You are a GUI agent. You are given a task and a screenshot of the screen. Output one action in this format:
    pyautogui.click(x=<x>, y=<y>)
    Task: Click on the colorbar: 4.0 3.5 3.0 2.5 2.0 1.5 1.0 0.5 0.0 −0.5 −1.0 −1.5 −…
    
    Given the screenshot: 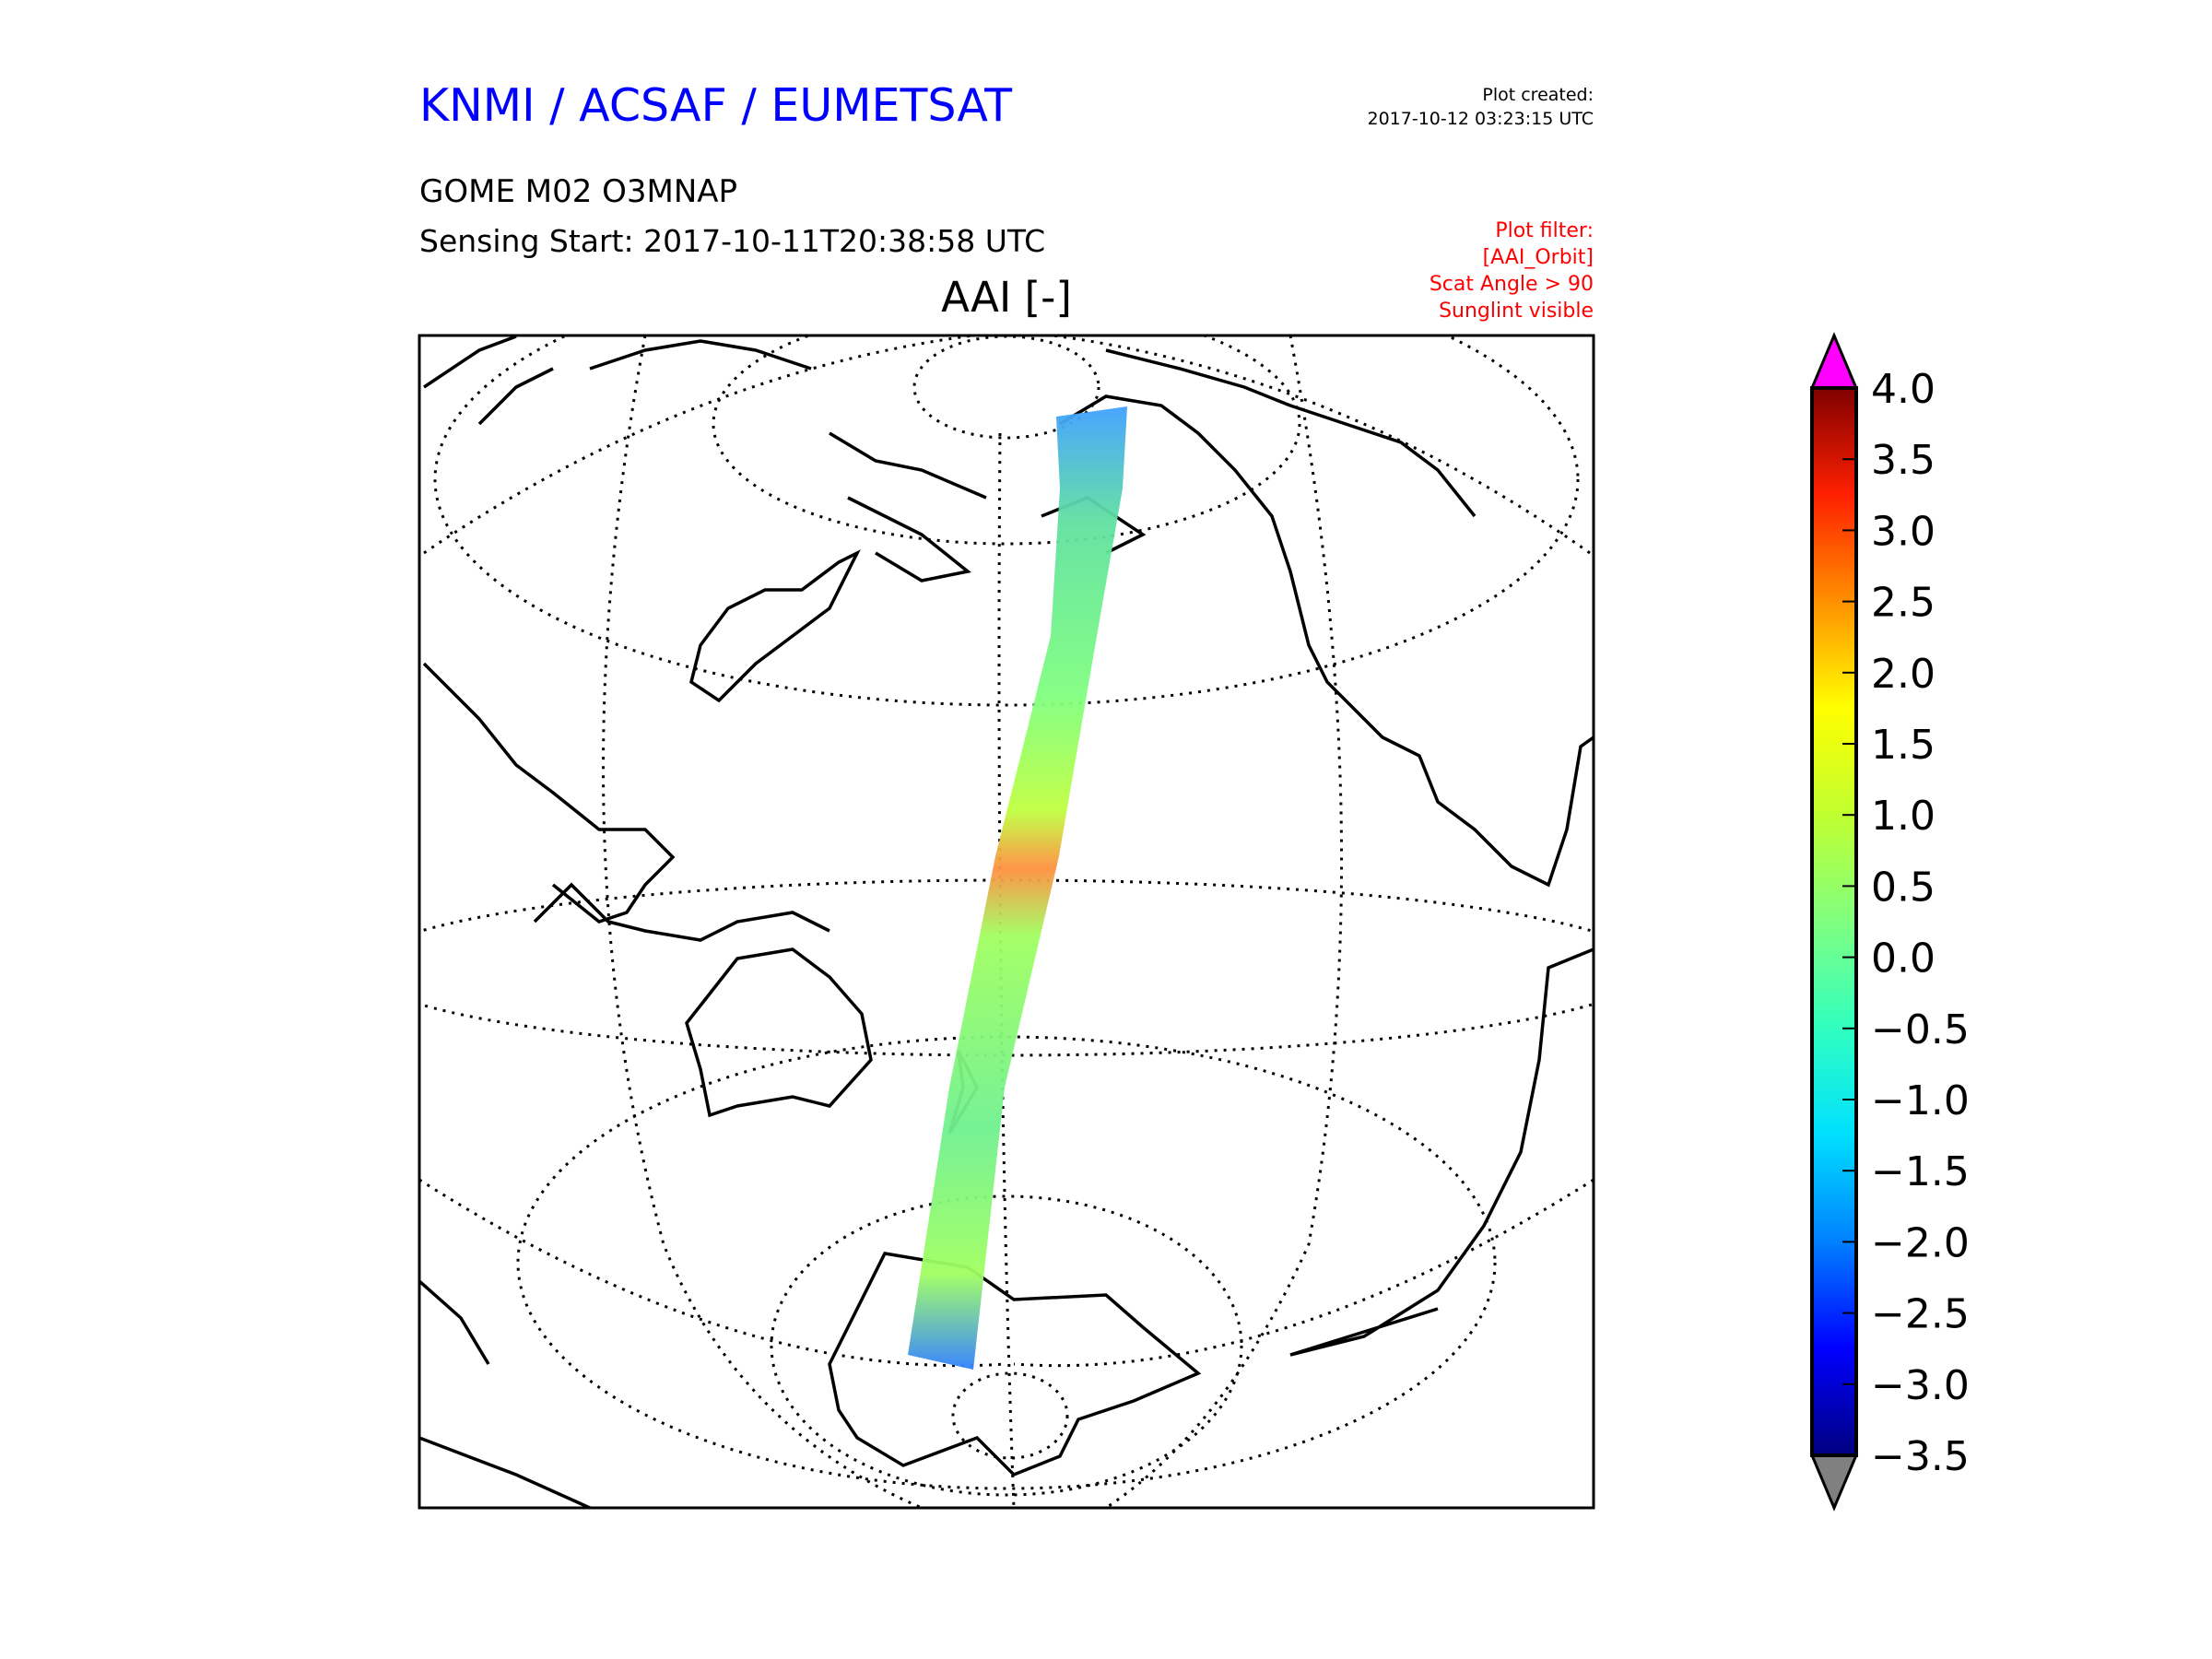 What is the action you would take?
    pyautogui.click(x=1889, y=922)
    